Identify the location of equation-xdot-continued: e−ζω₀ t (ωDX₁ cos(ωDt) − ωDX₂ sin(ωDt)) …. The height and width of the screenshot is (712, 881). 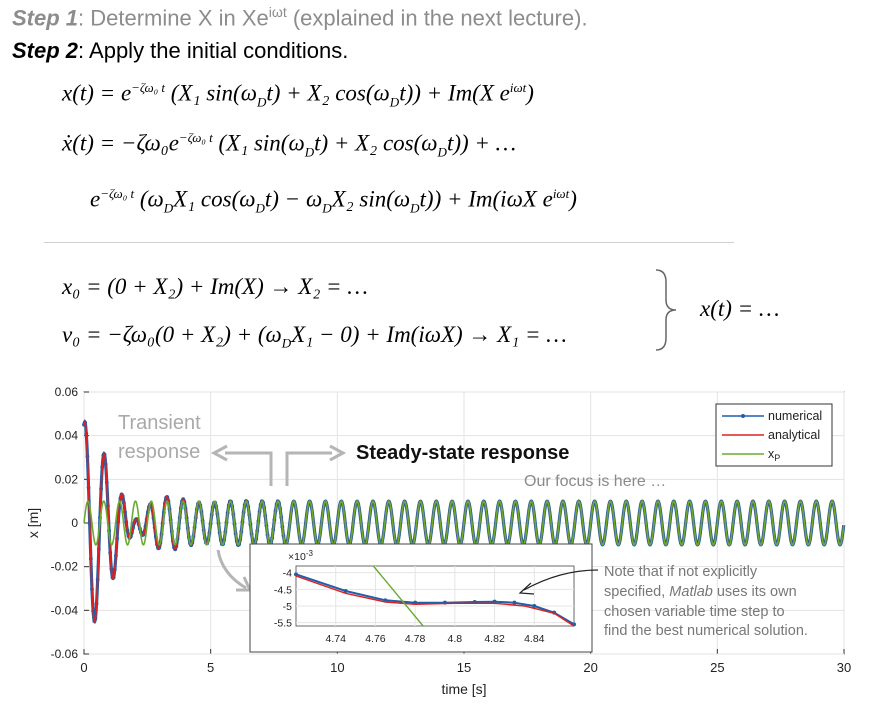
(333, 201).